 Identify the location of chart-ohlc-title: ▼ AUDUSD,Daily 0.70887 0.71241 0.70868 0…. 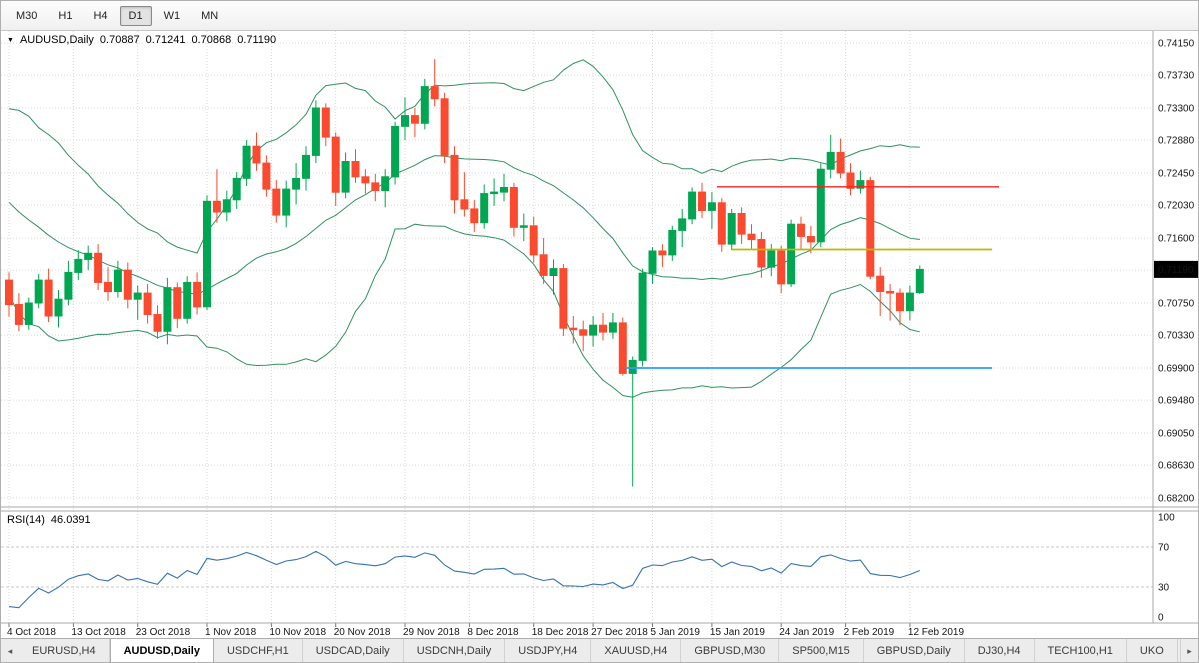
(141, 40).